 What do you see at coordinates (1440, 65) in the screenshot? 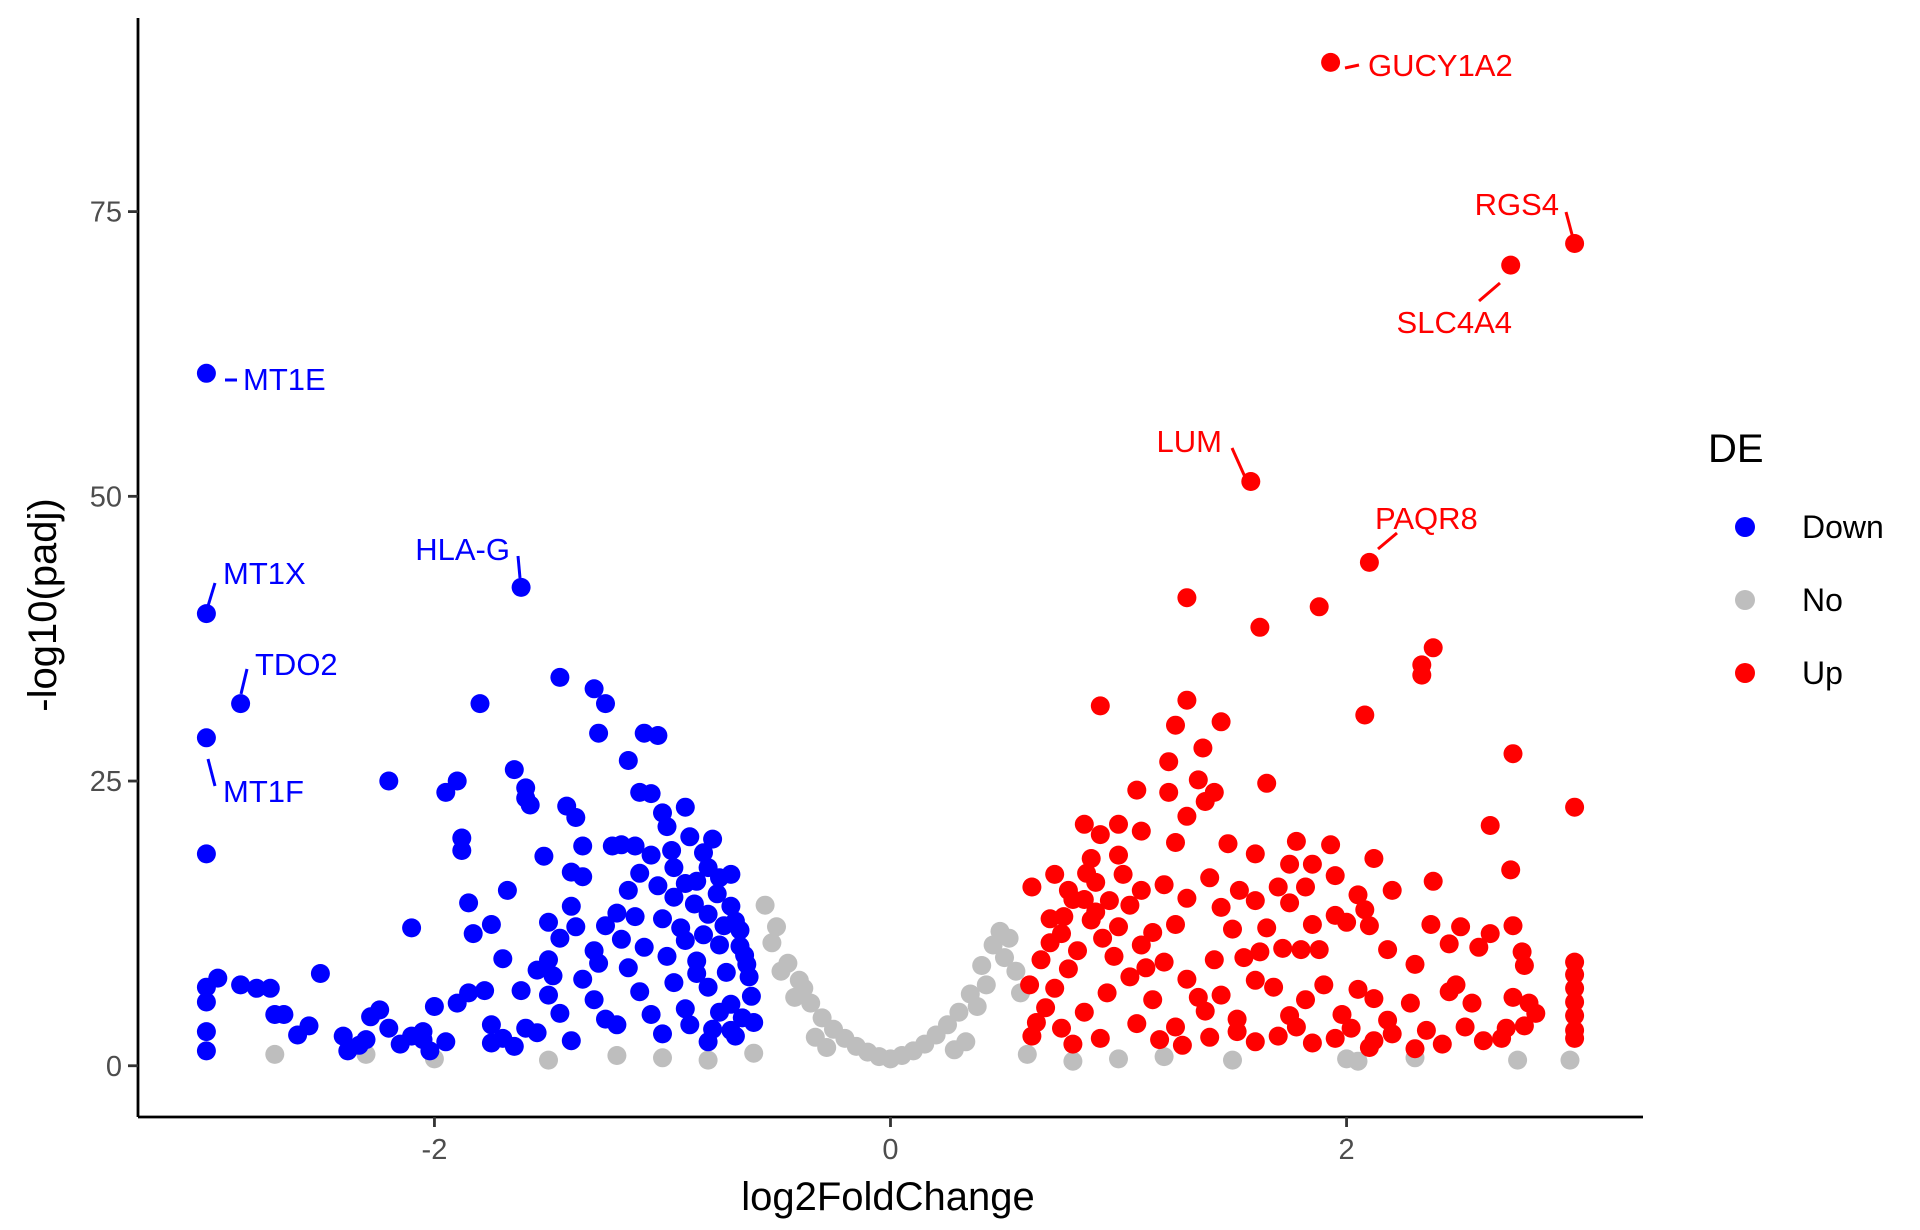
I see `gene-label: GUCY1A2` at bounding box center [1440, 65].